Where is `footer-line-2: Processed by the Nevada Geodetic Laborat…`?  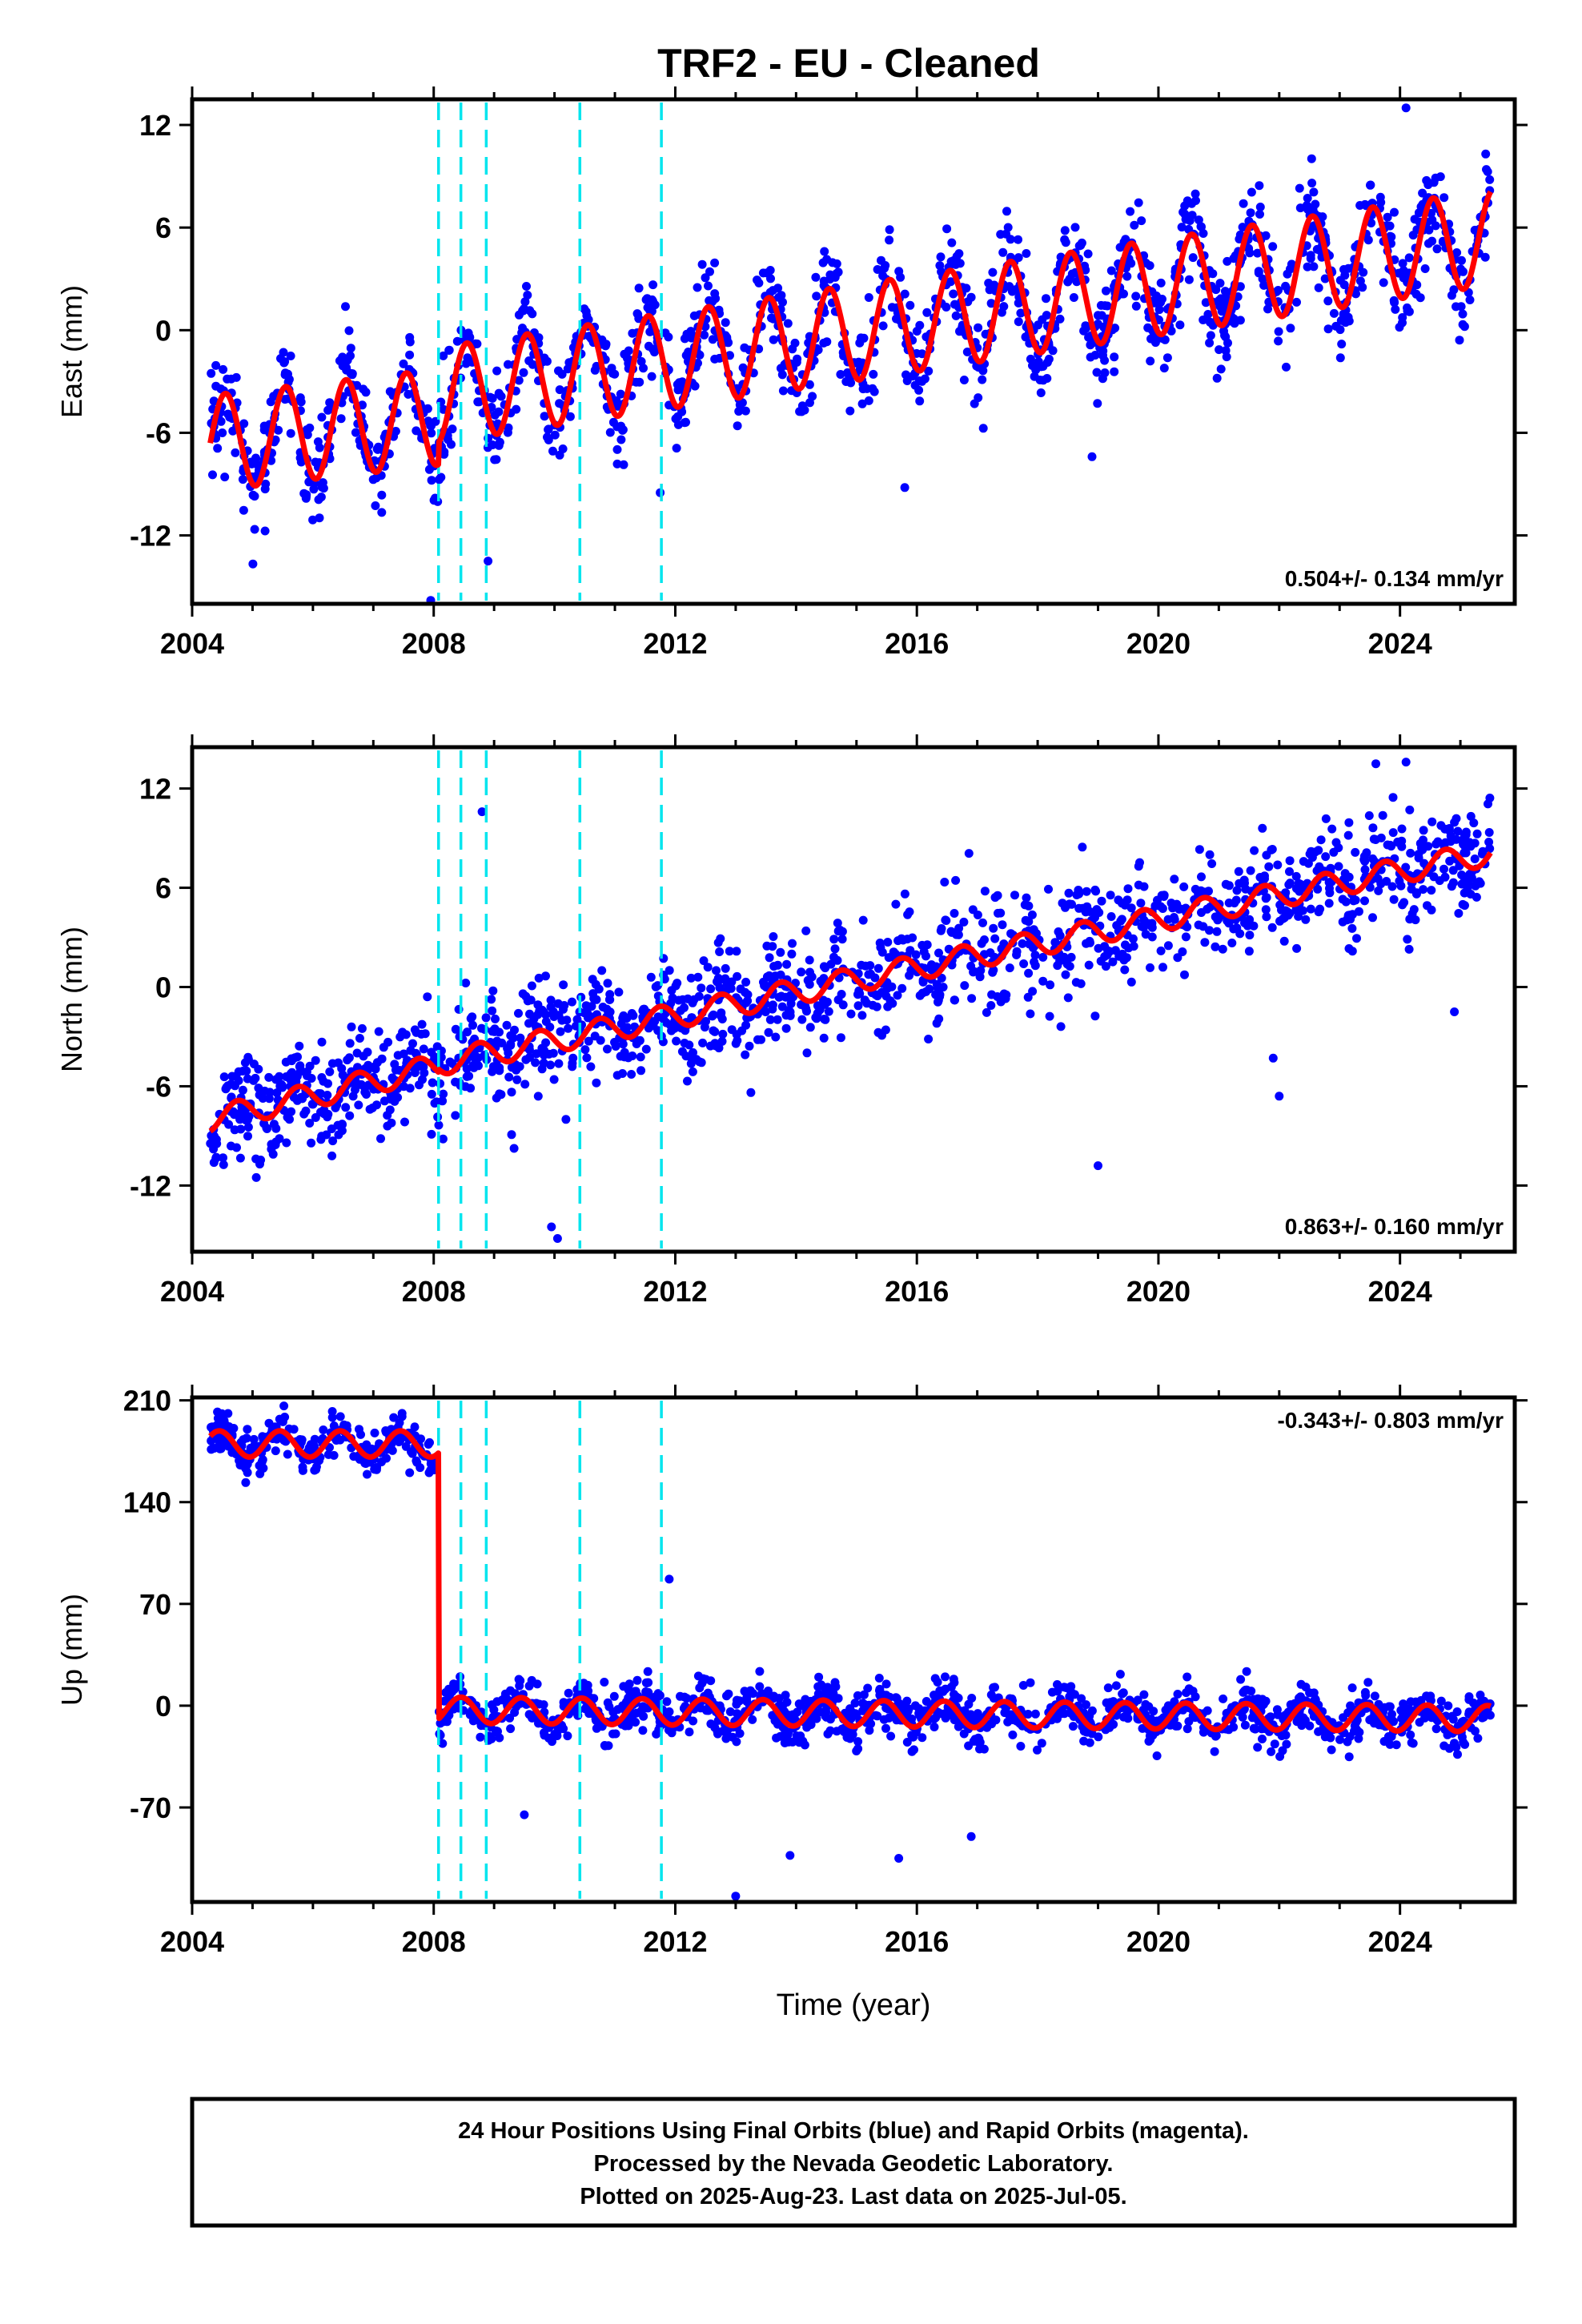 footer-line-2: Processed by the Nevada Geodetic Laborat… is located at coordinates (854, 2164).